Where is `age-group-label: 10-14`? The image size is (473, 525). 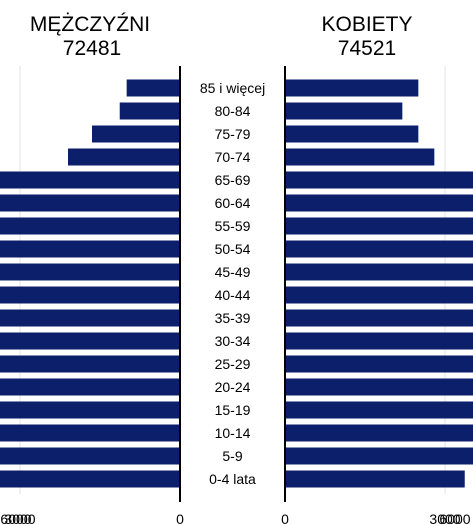
age-group-label: 10-14 is located at coordinates (233, 433).